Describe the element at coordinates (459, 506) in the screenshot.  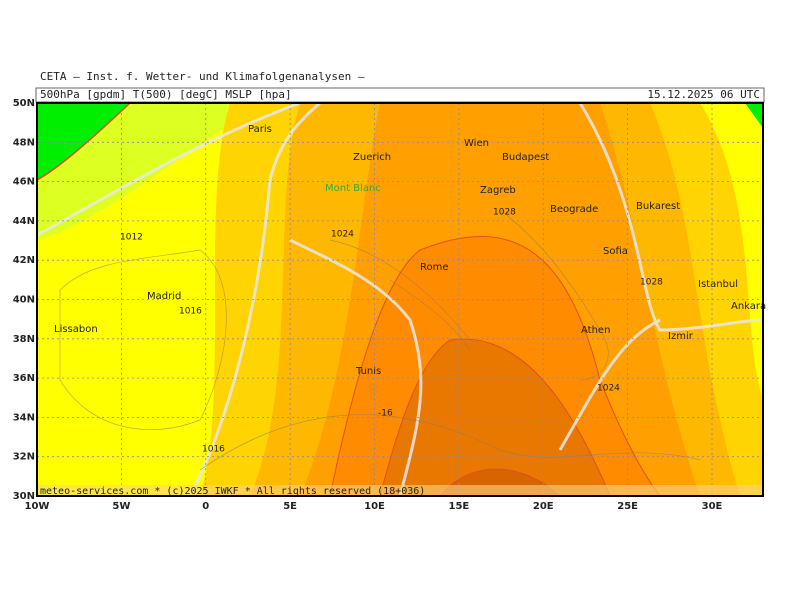
I see `lon-label: 15E` at that location.